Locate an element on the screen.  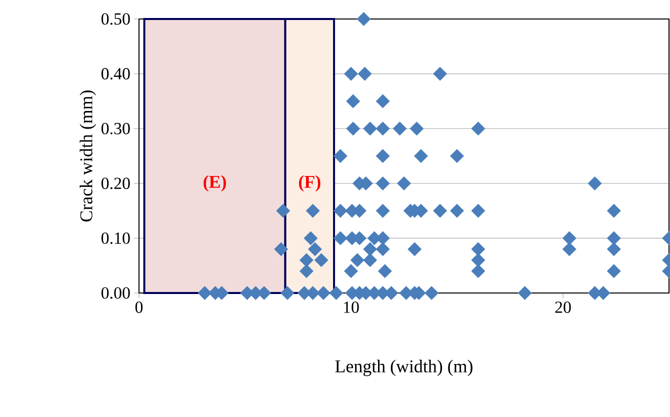
y-tick-label: 0.00 is located at coordinates (115, 293).